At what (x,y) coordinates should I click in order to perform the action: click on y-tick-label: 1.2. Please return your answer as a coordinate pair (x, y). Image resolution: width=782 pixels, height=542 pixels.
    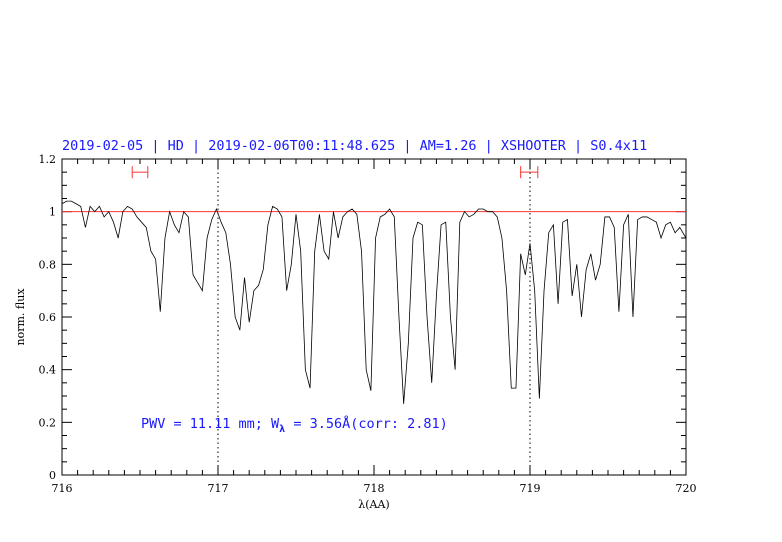
    Looking at the image, I should click on (48, 159).